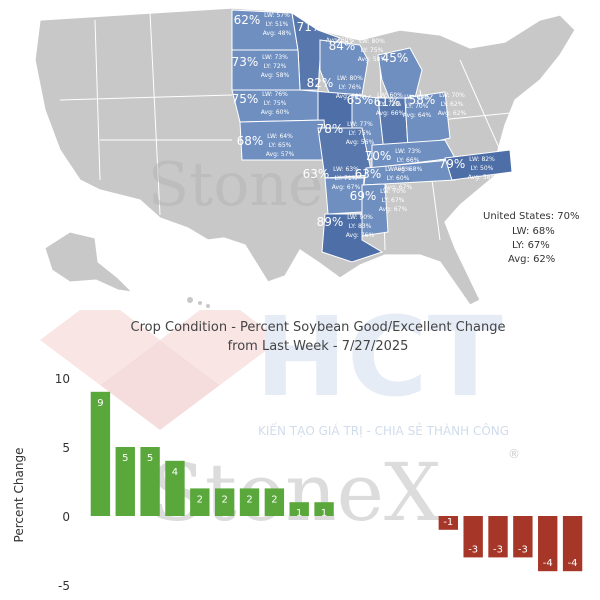 This screenshot has width=600, height=600. Describe the element at coordinates (125, 458) in the screenshot. I see `bar-label-2: 5` at that location.